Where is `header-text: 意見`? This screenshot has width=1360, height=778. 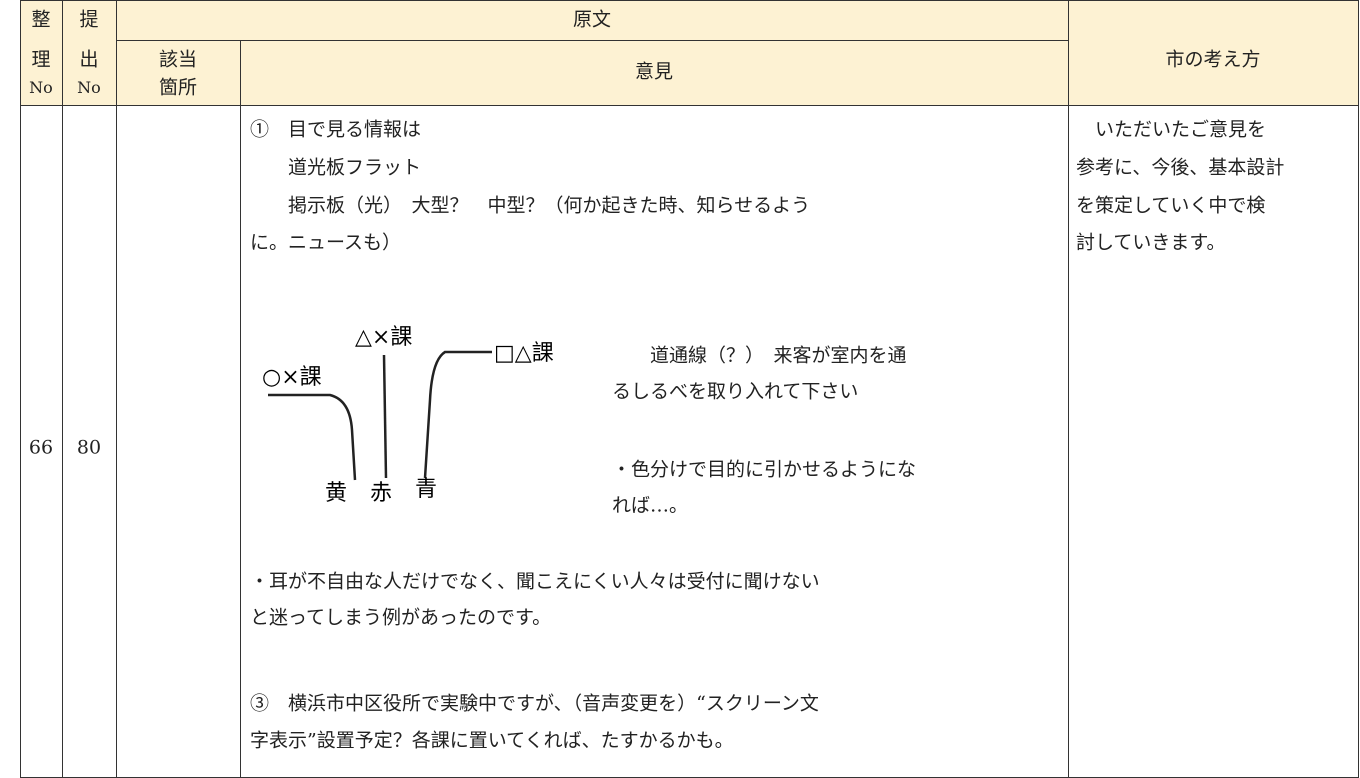
header-text: 意見 is located at coordinates (654, 71).